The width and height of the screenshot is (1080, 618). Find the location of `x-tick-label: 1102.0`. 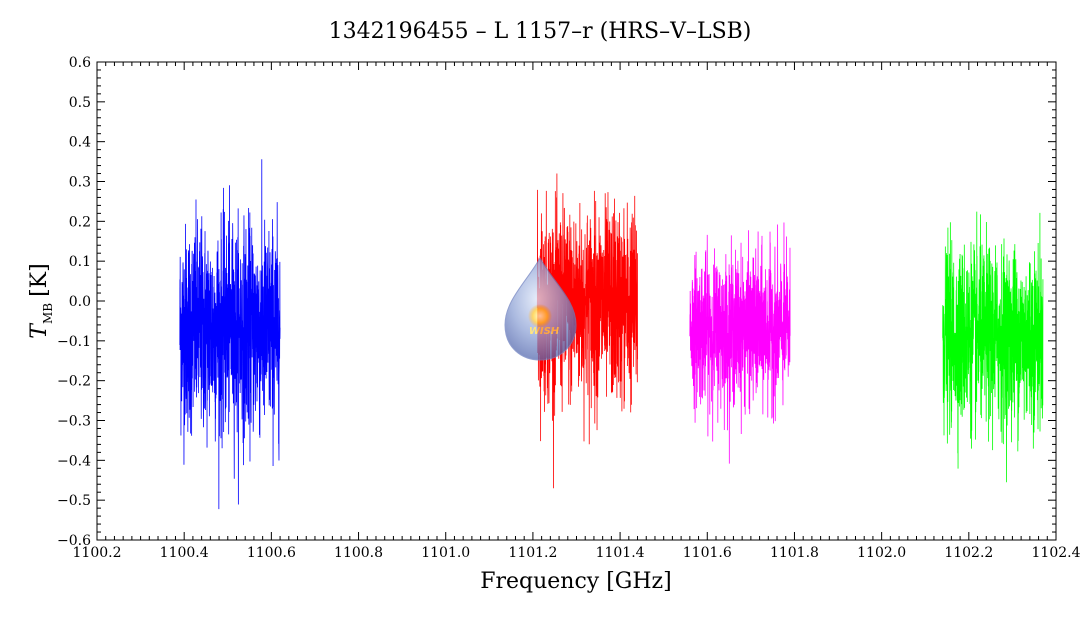

x-tick-label: 1102.0 is located at coordinates (881, 553).